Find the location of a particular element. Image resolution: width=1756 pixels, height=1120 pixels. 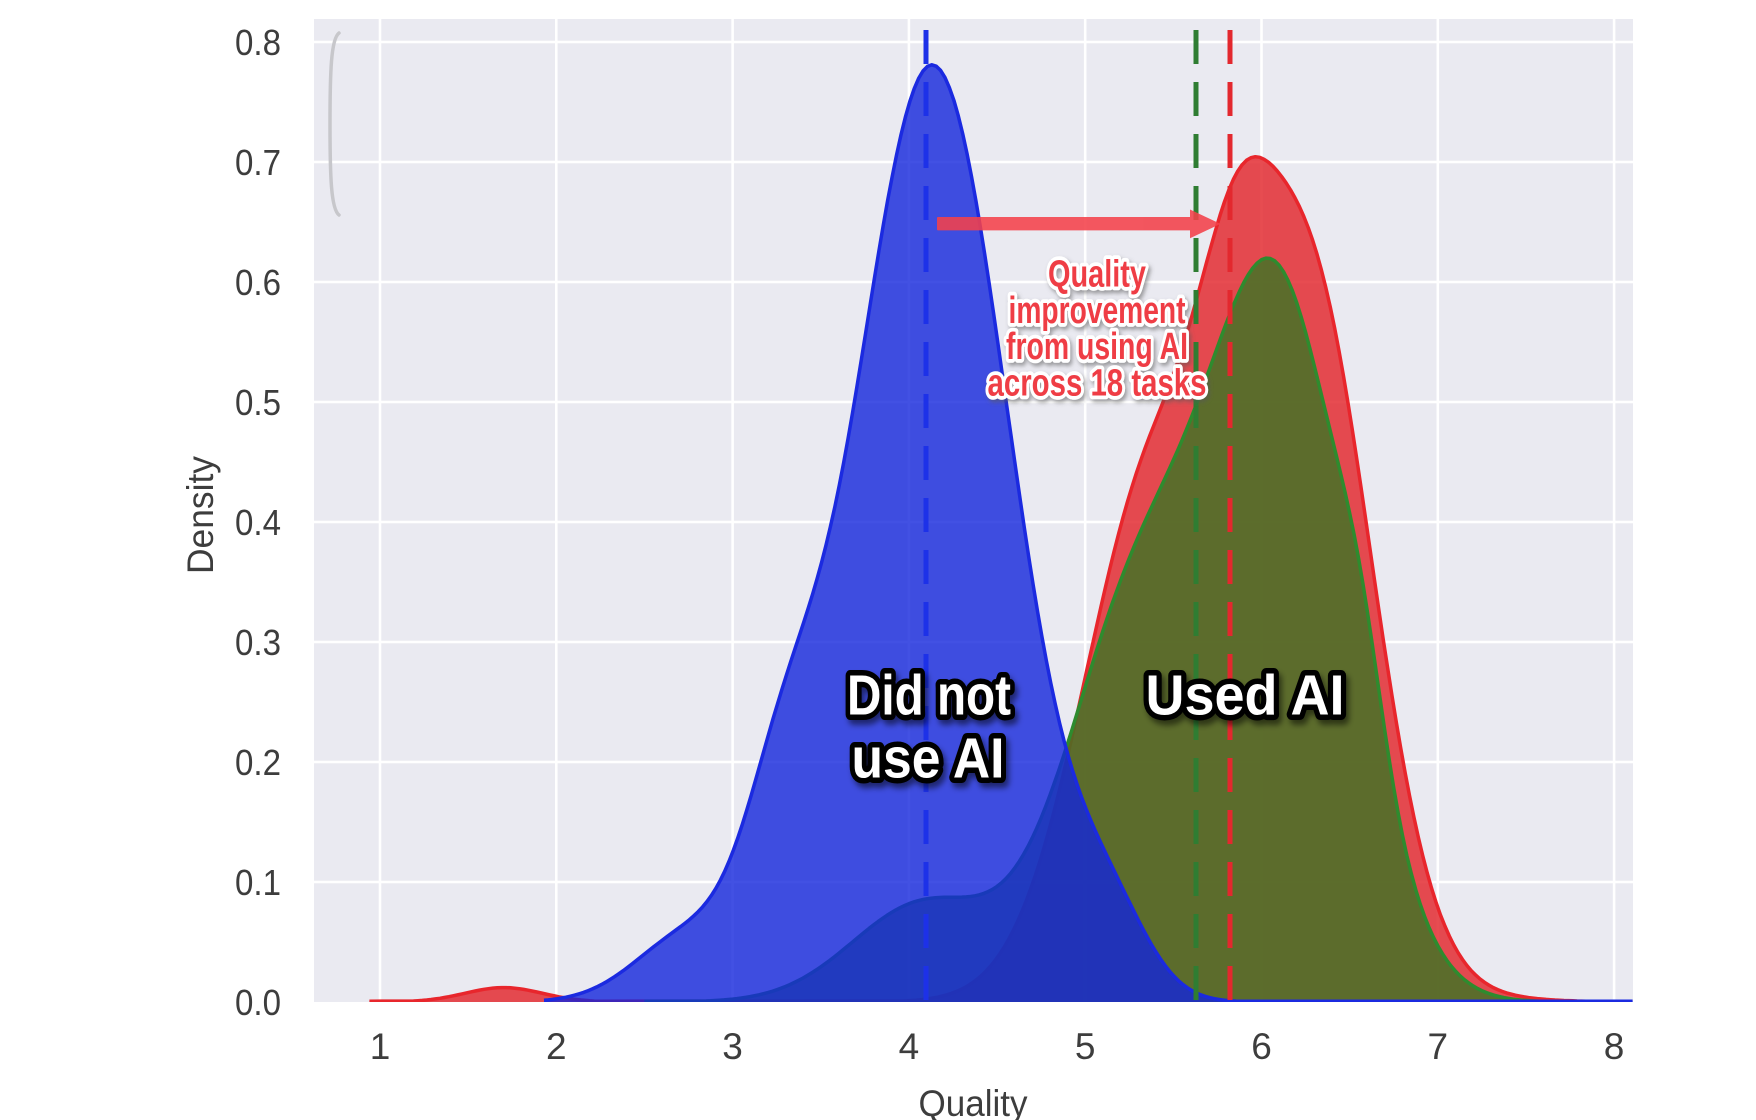

svg-text: Density is located at coordinates (200, 515).